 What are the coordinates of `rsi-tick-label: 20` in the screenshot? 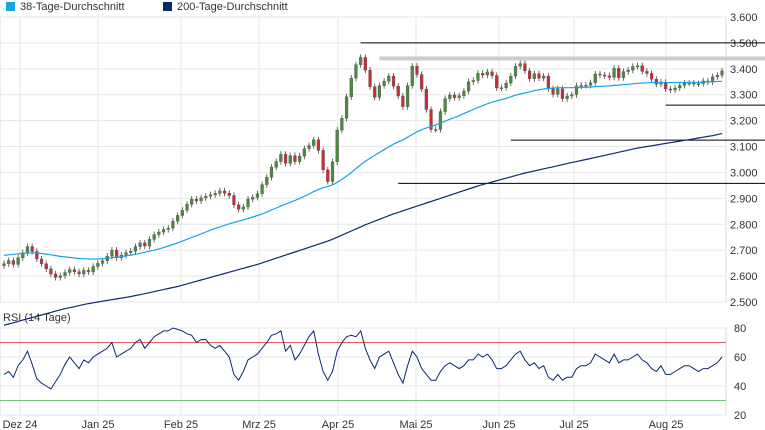 It's located at (740, 416).